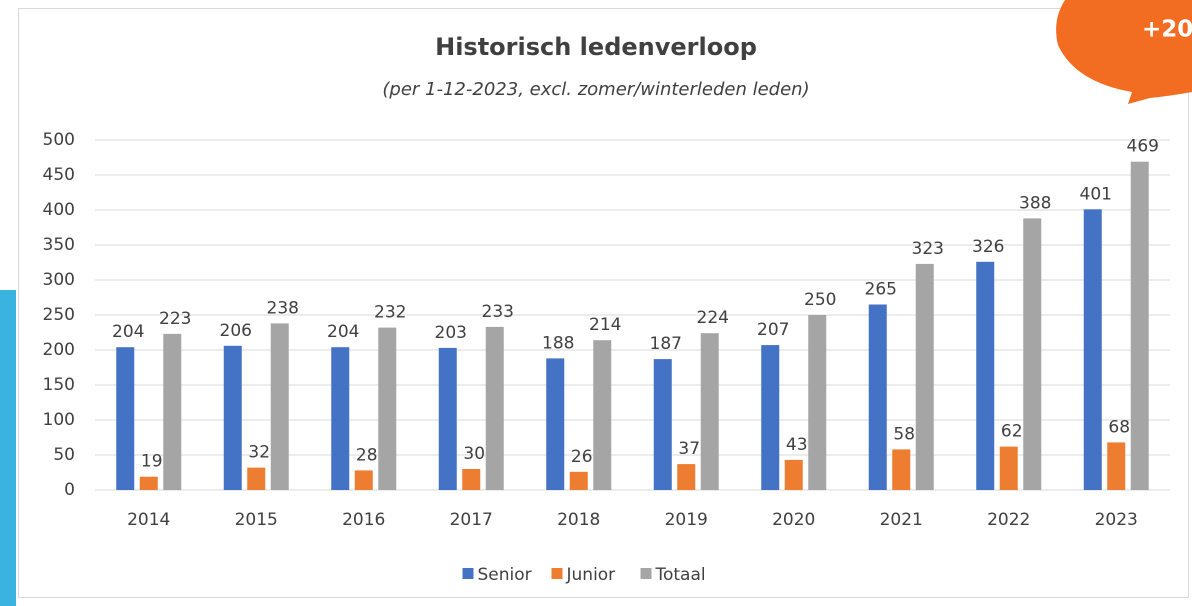 The image size is (1192, 606). I want to click on x-tick-label: 2019, so click(686, 520).